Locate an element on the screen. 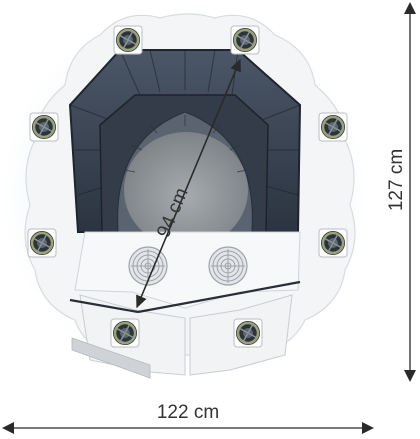 The image size is (420, 439). width-label: 122 cm is located at coordinates (188, 412).